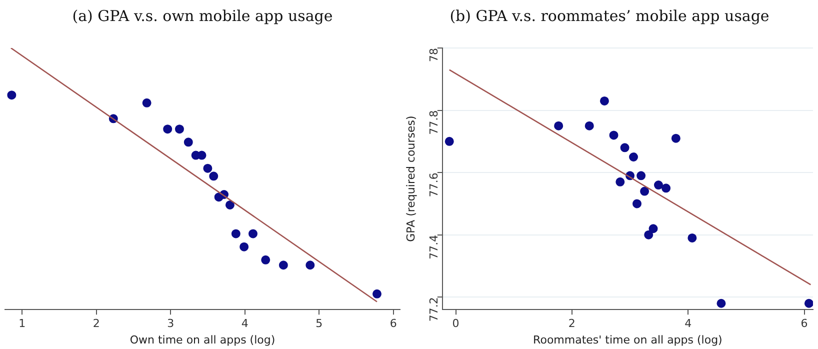  I want to click on y-tick-label: 77.2, so click(433, 309).